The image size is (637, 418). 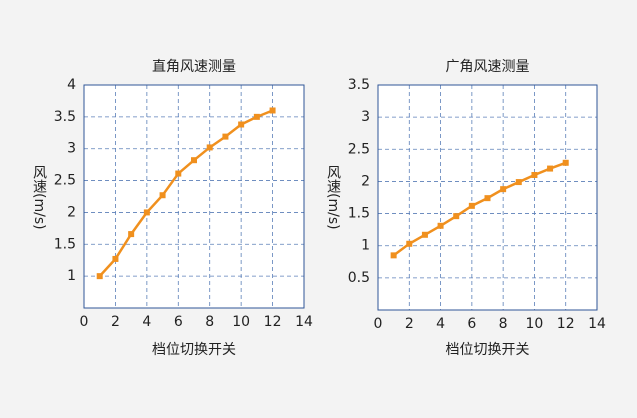 What do you see at coordinates (488, 67) in the screenshot?
I see `chart-title: 广角风速测量` at bounding box center [488, 67].